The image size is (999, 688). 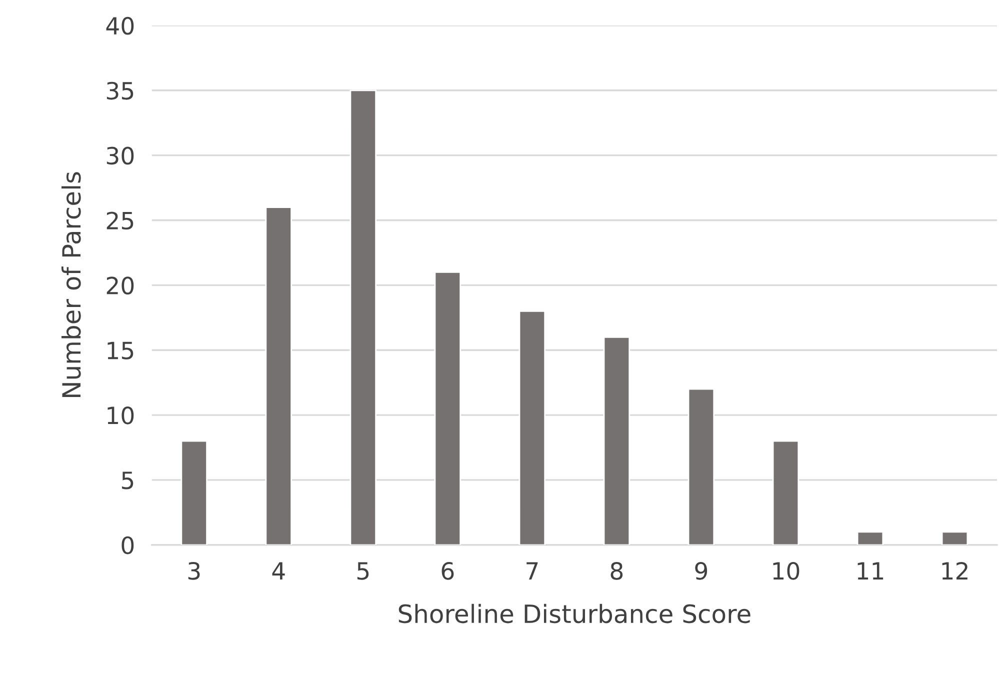 I want to click on x-tick-label: 4, so click(x=278, y=571).